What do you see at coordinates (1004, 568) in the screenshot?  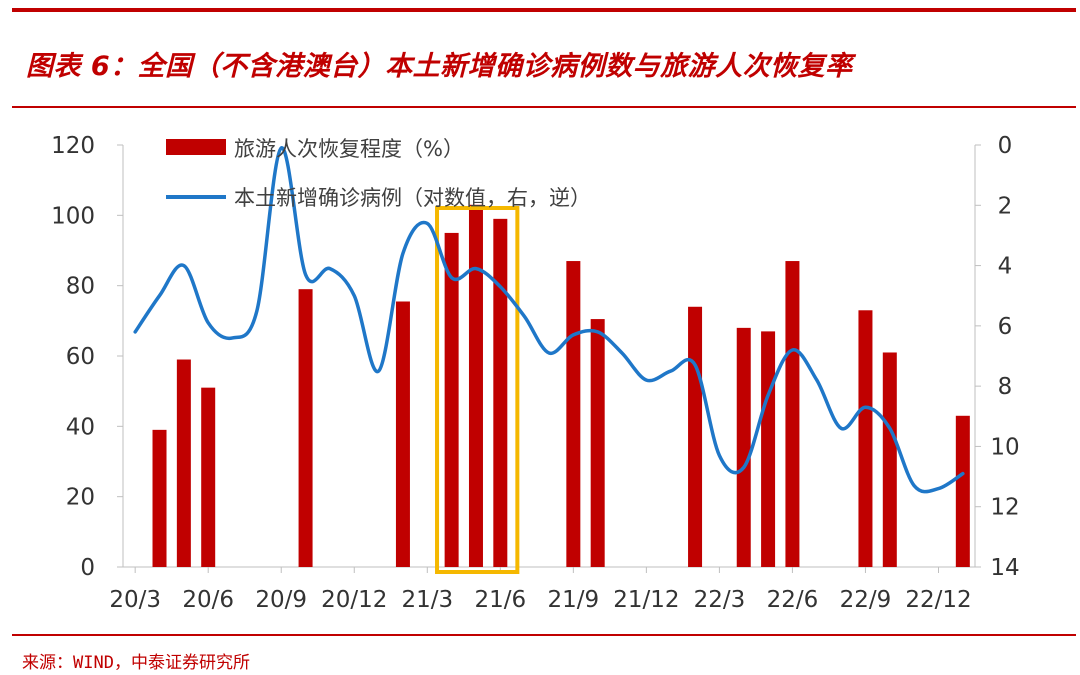 I see `right-axis-tick-label: 14` at bounding box center [1004, 568].